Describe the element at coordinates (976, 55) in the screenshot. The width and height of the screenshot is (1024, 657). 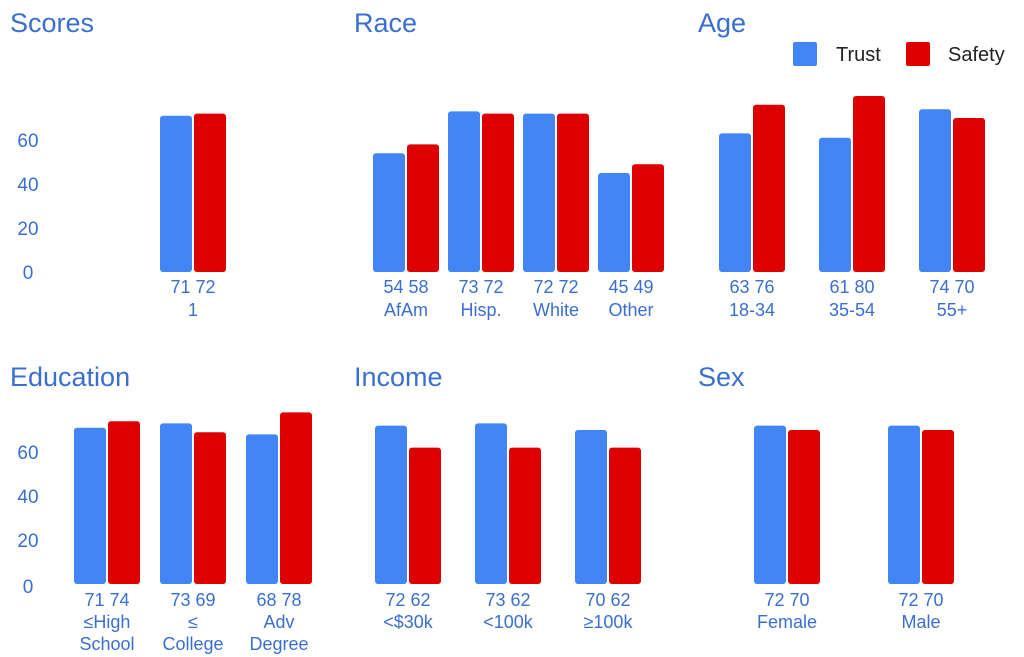
I see `legend-label-safety: Safety` at that location.